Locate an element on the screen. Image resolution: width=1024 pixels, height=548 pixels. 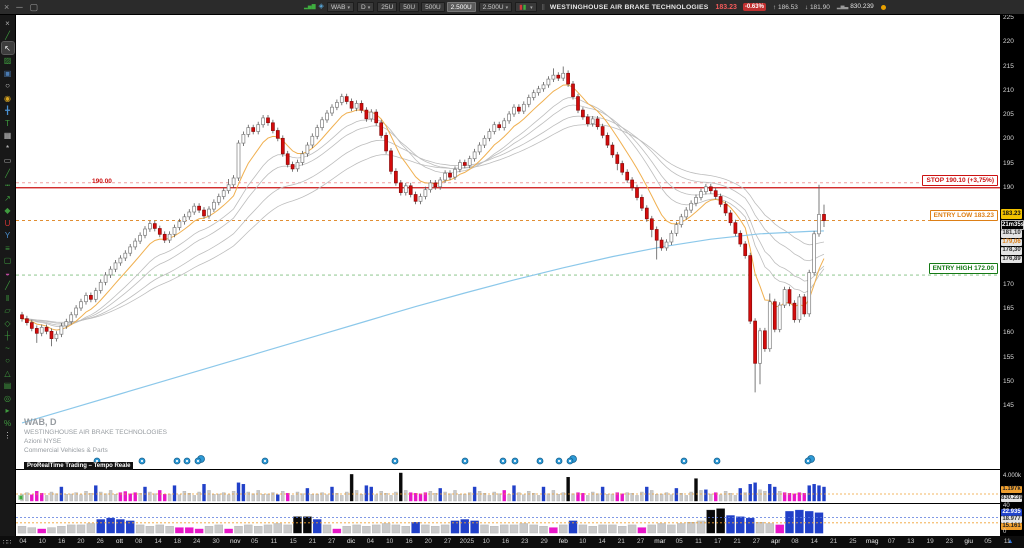
minimize-window-icon: ─ is located at coordinates (19, 7).